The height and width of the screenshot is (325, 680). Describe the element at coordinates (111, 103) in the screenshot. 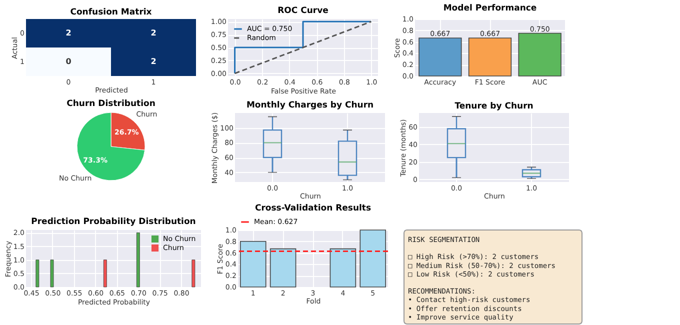

I see `chart-title: Churn Distribution` at that location.